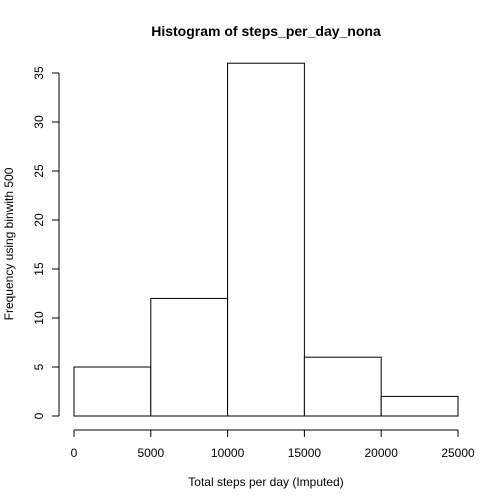 The image size is (504, 504). I want to click on x-axis-label: Total steps per day (Imputed), so click(265, 482).